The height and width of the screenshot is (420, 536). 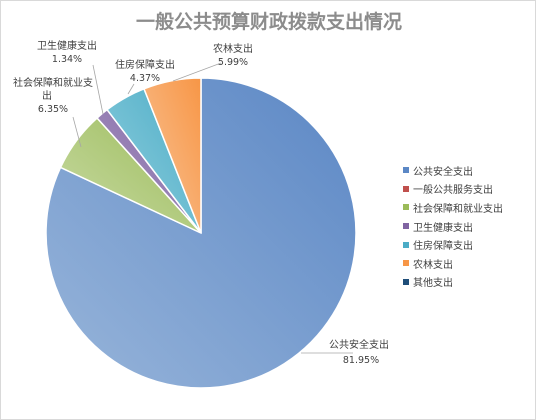 I want to click on data-label-name-5: 农林支出, so click(x=233, y=48).